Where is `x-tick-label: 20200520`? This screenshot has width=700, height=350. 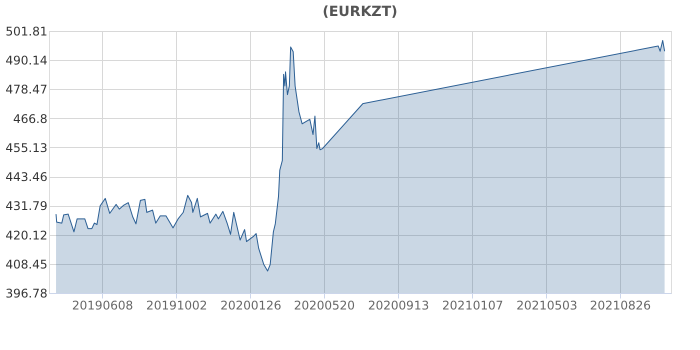
x-tick-label: 20200520 is located at coordinates (324, 305).